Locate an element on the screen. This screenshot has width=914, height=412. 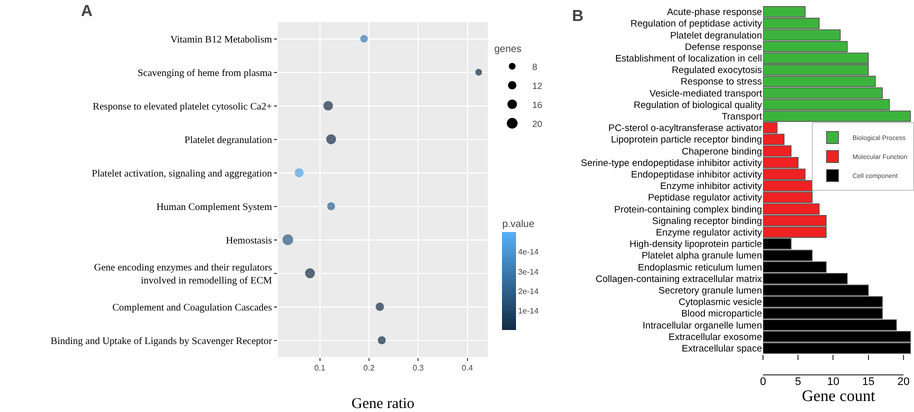
y-tick-label: Human Complement System is located at coordinates (214, 207).